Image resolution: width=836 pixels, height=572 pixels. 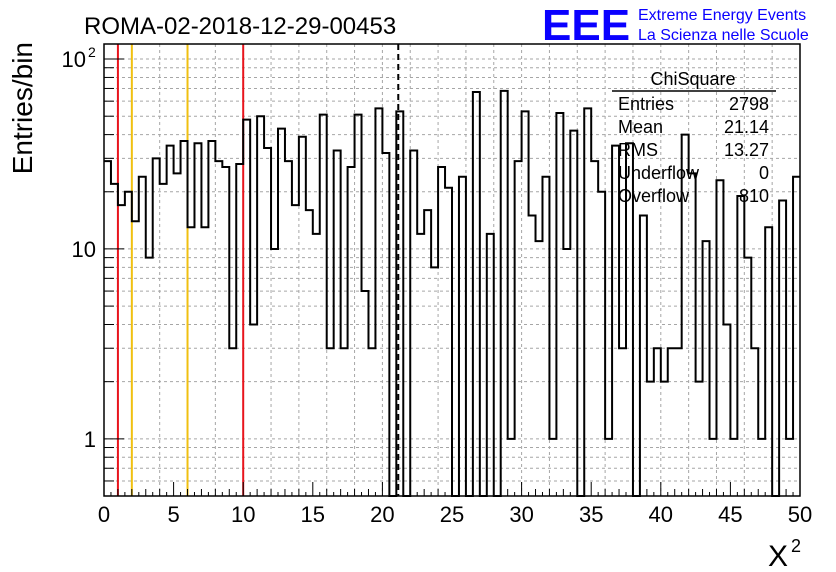 What do you see at coordinates (92, 52) in the screenshot?
I see `y-tick-label-sup: 2` at bounding box center [92, 52].